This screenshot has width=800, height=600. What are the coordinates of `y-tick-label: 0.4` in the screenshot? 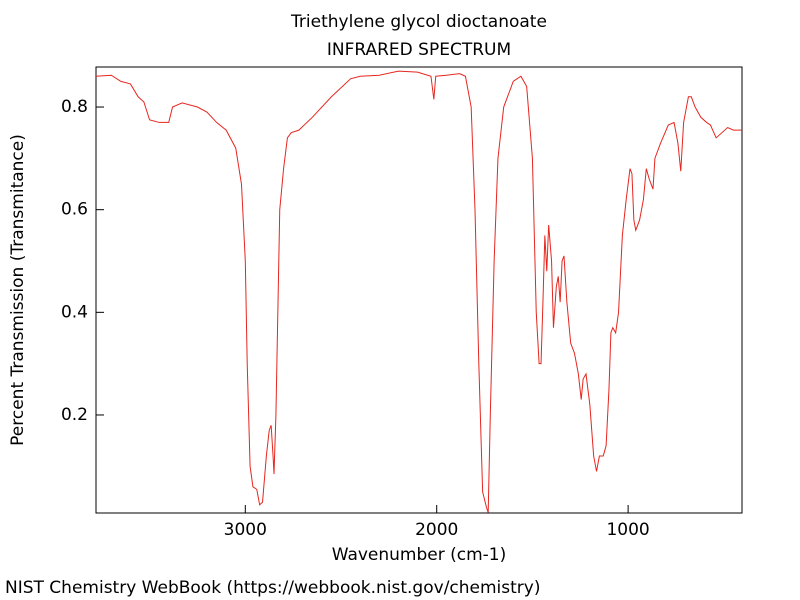 It's located at (74, 312).